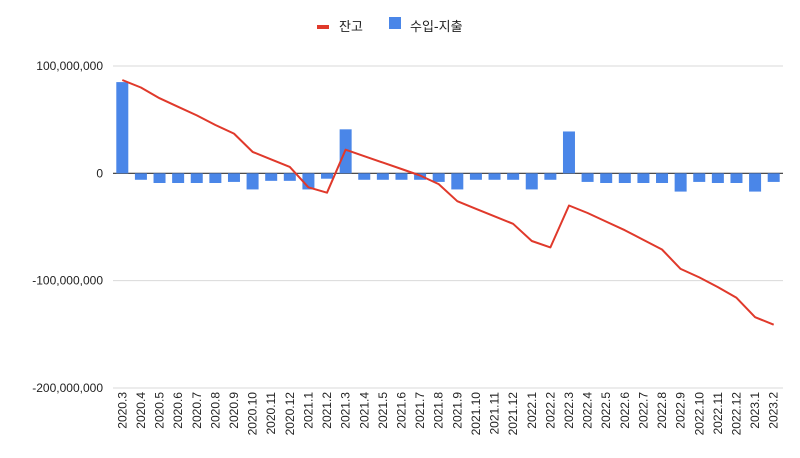 The height and width of the screenshot is (458, 800). What do you see at coordinates (67, 388) in the screenshot?
I see `y-tick-label: -200,000,000` at bounding box center [67, 388].